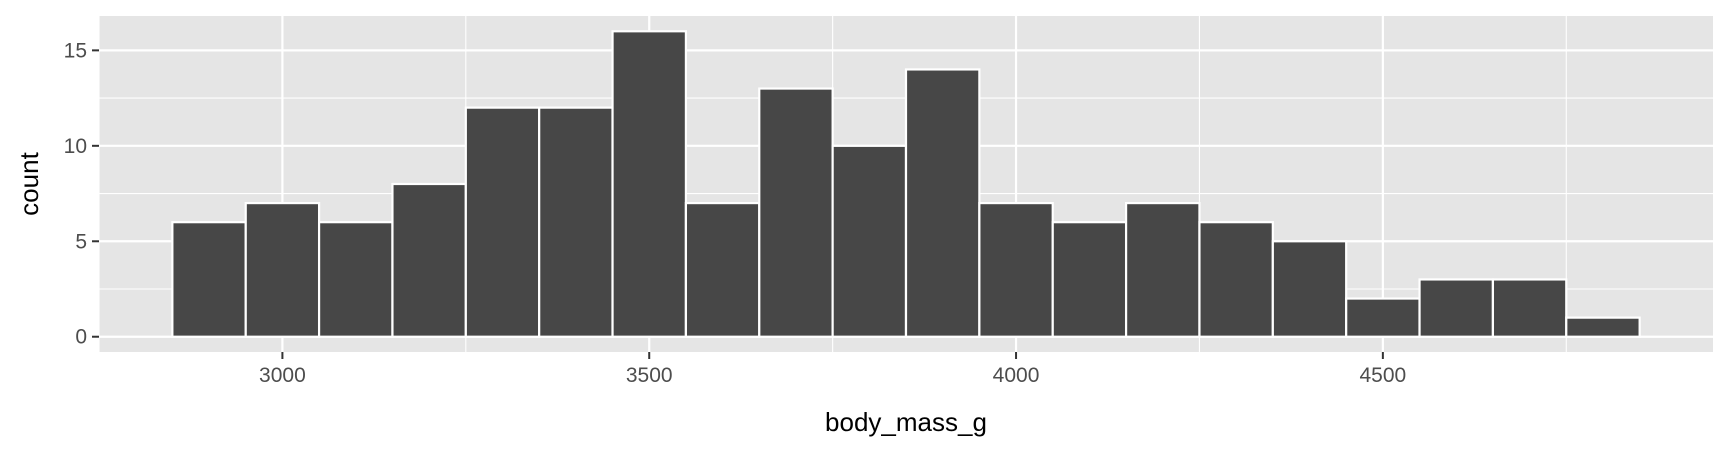  Describe the element at coordinates (81, 241) in the screenshot. I see `y-tick-label: 5` at that location.